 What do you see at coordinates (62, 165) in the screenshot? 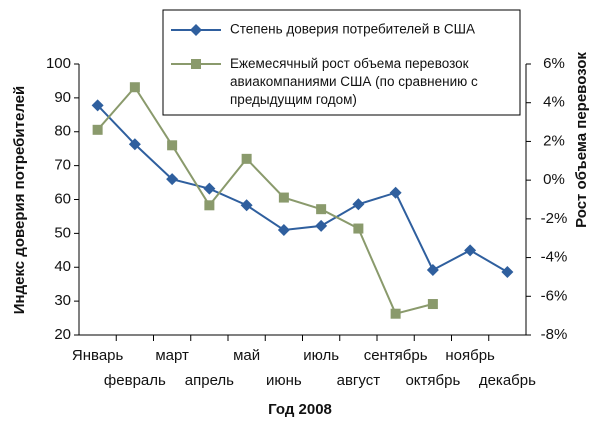
I see `y-tick-label: 70` at bounding box center [62, 165].